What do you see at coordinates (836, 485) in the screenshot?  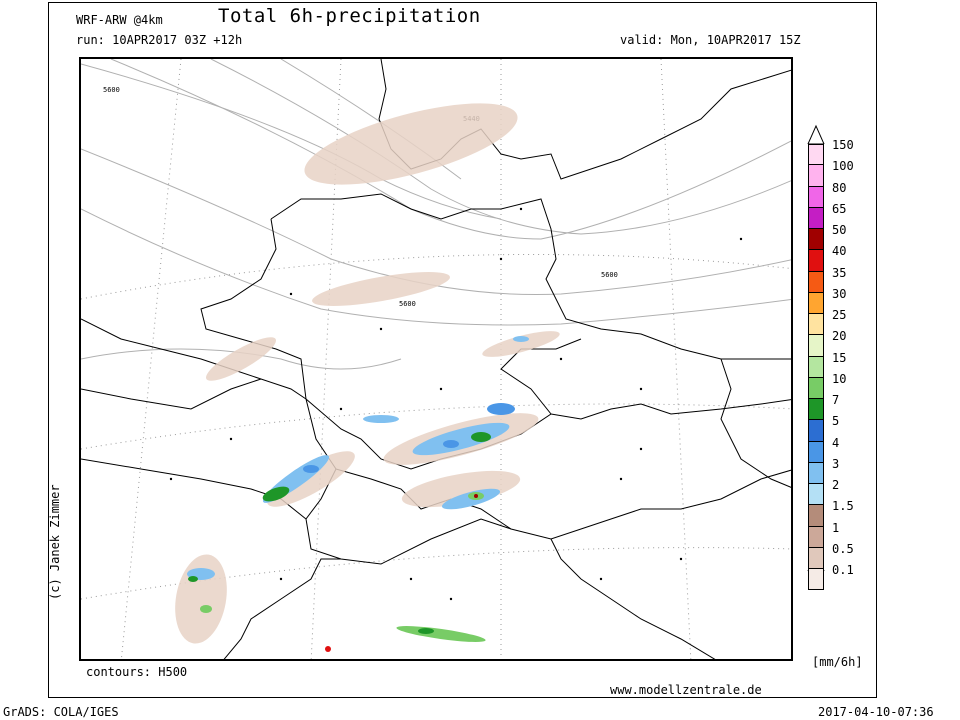 I see `colorbar-label: 2` at bounding box center [836, 485].